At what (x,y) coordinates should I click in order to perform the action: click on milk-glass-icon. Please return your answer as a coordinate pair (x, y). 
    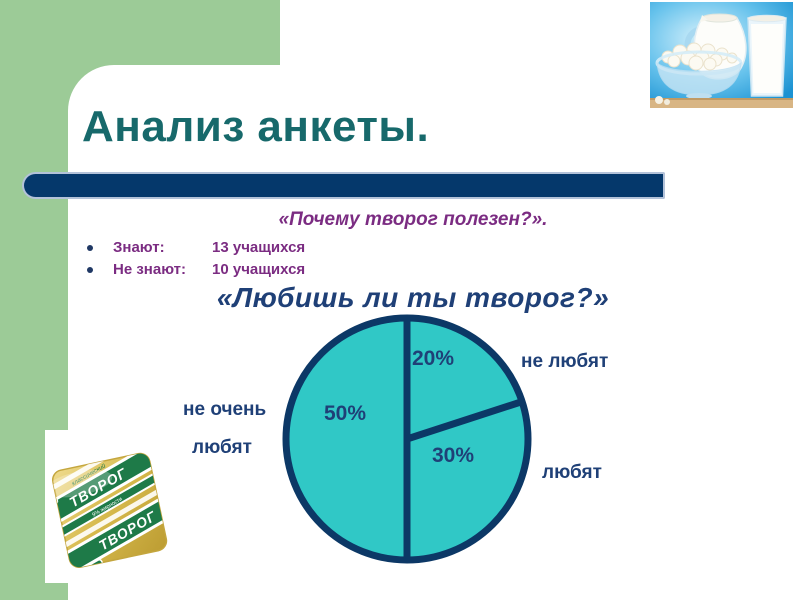
    Looking at the image, I should click on (767, 55).